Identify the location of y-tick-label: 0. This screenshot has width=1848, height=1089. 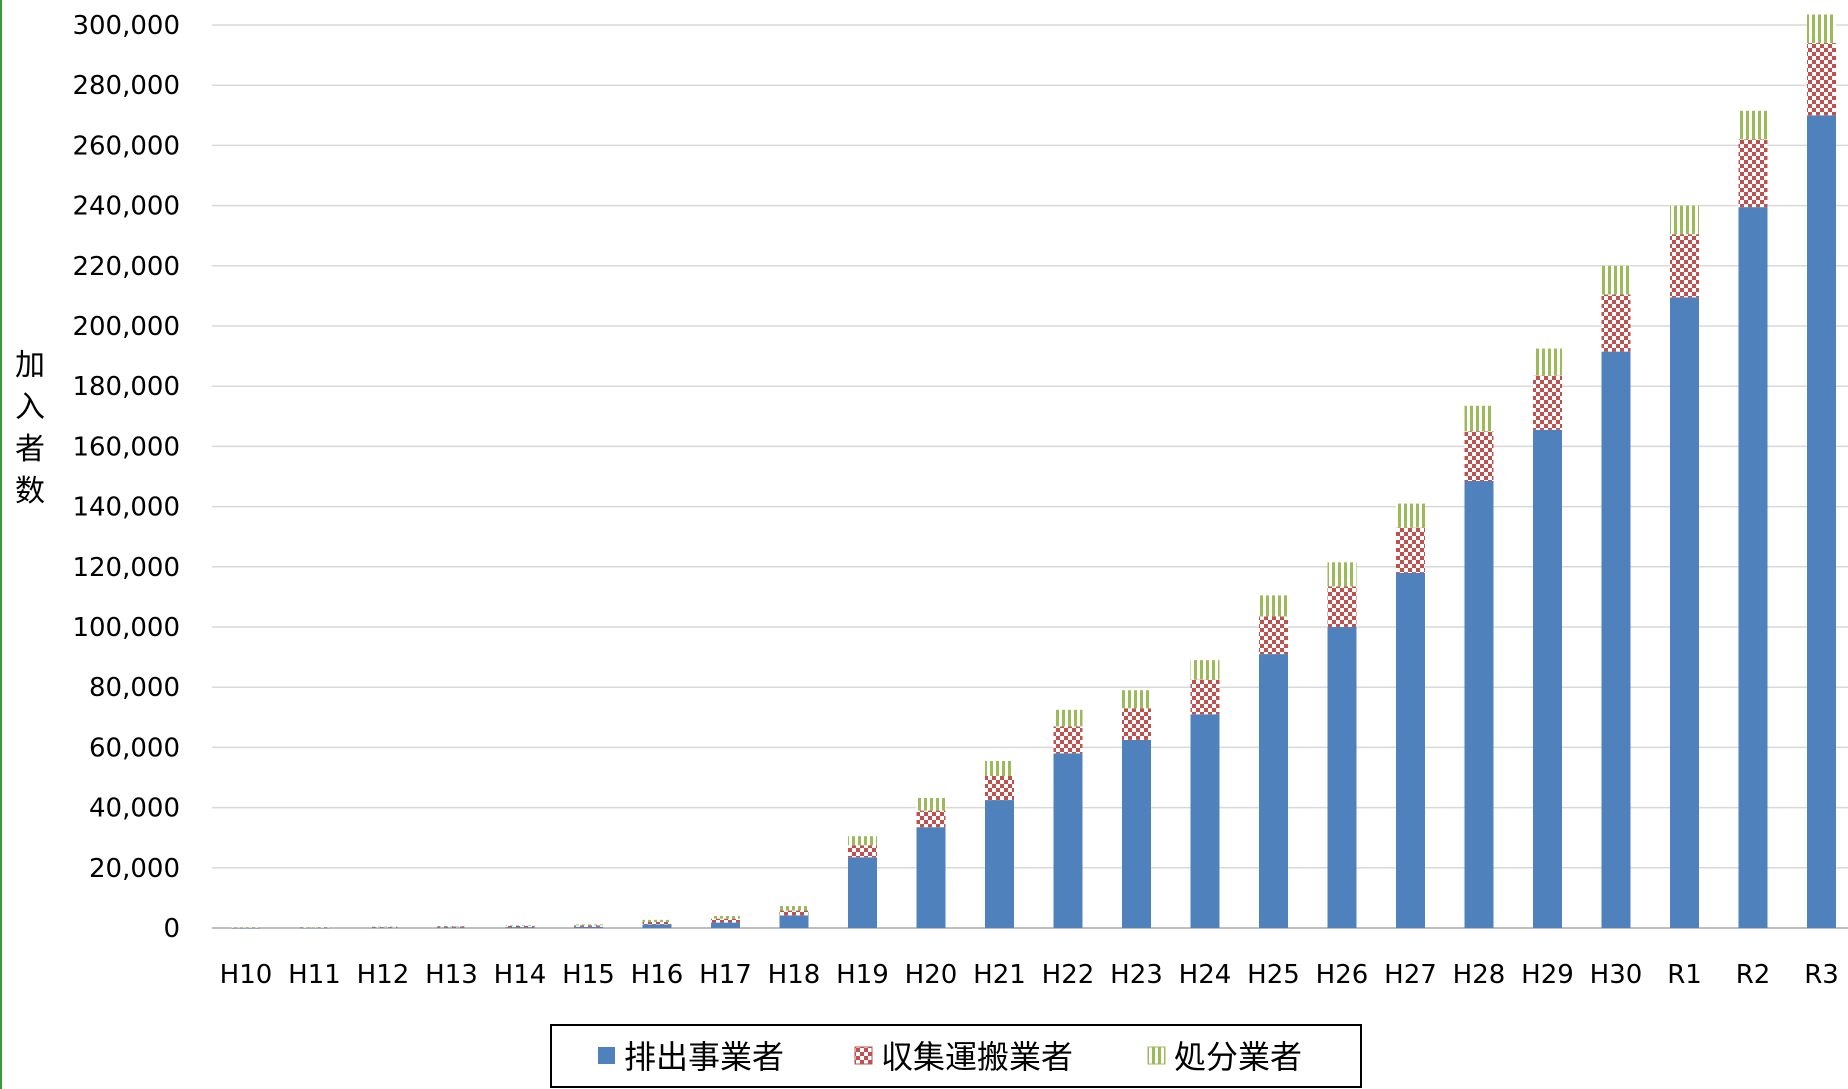
(171, 929).